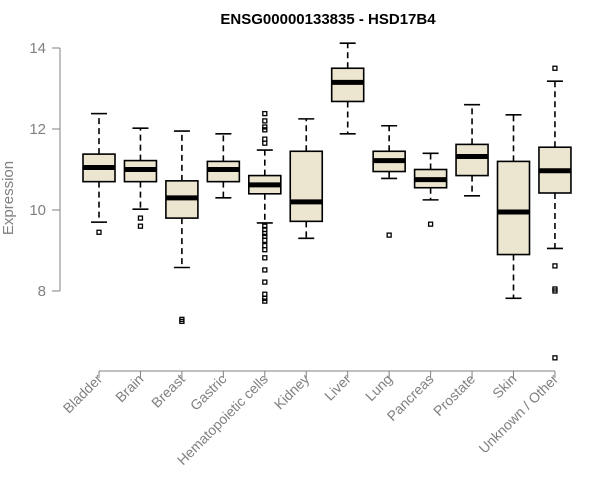 The width and height of the screenshot is (600, 500). I want to click on x-tick-label: Prostate, so click(454, 395).